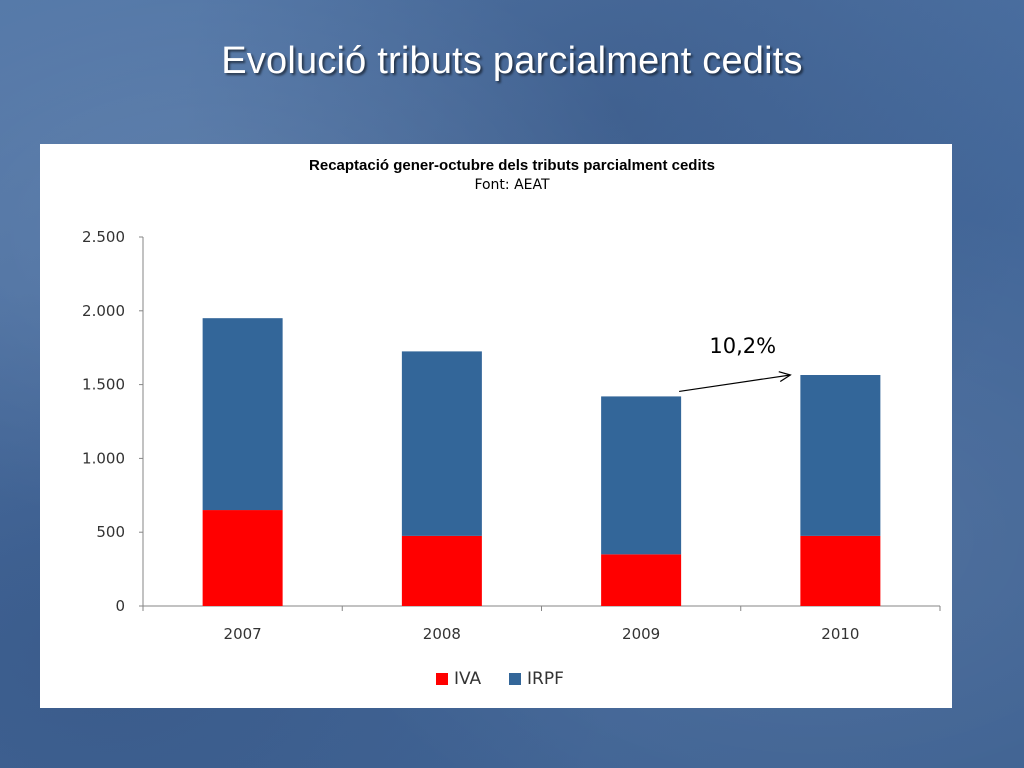 This screenshot has width=1024, height=768. Describe the element at coordinates (243, 634) in the screenshot. I see `x-category-label: 2007` at that location.